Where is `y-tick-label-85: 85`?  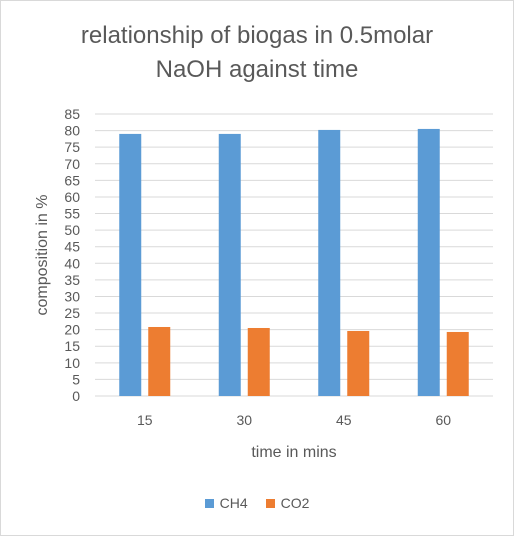
y-tick-label-85: 85 is located at coordinates (72, 114).